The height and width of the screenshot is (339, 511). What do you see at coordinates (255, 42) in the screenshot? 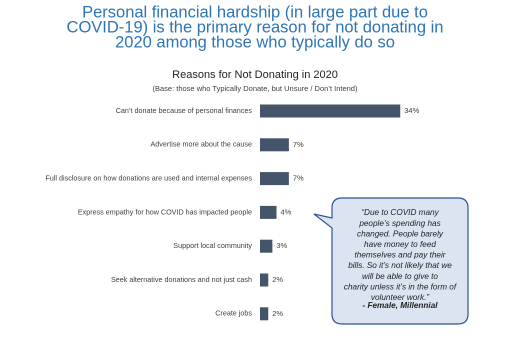
I see `headline: 2020 among those who typically do so` at bounding box center [255, 42].